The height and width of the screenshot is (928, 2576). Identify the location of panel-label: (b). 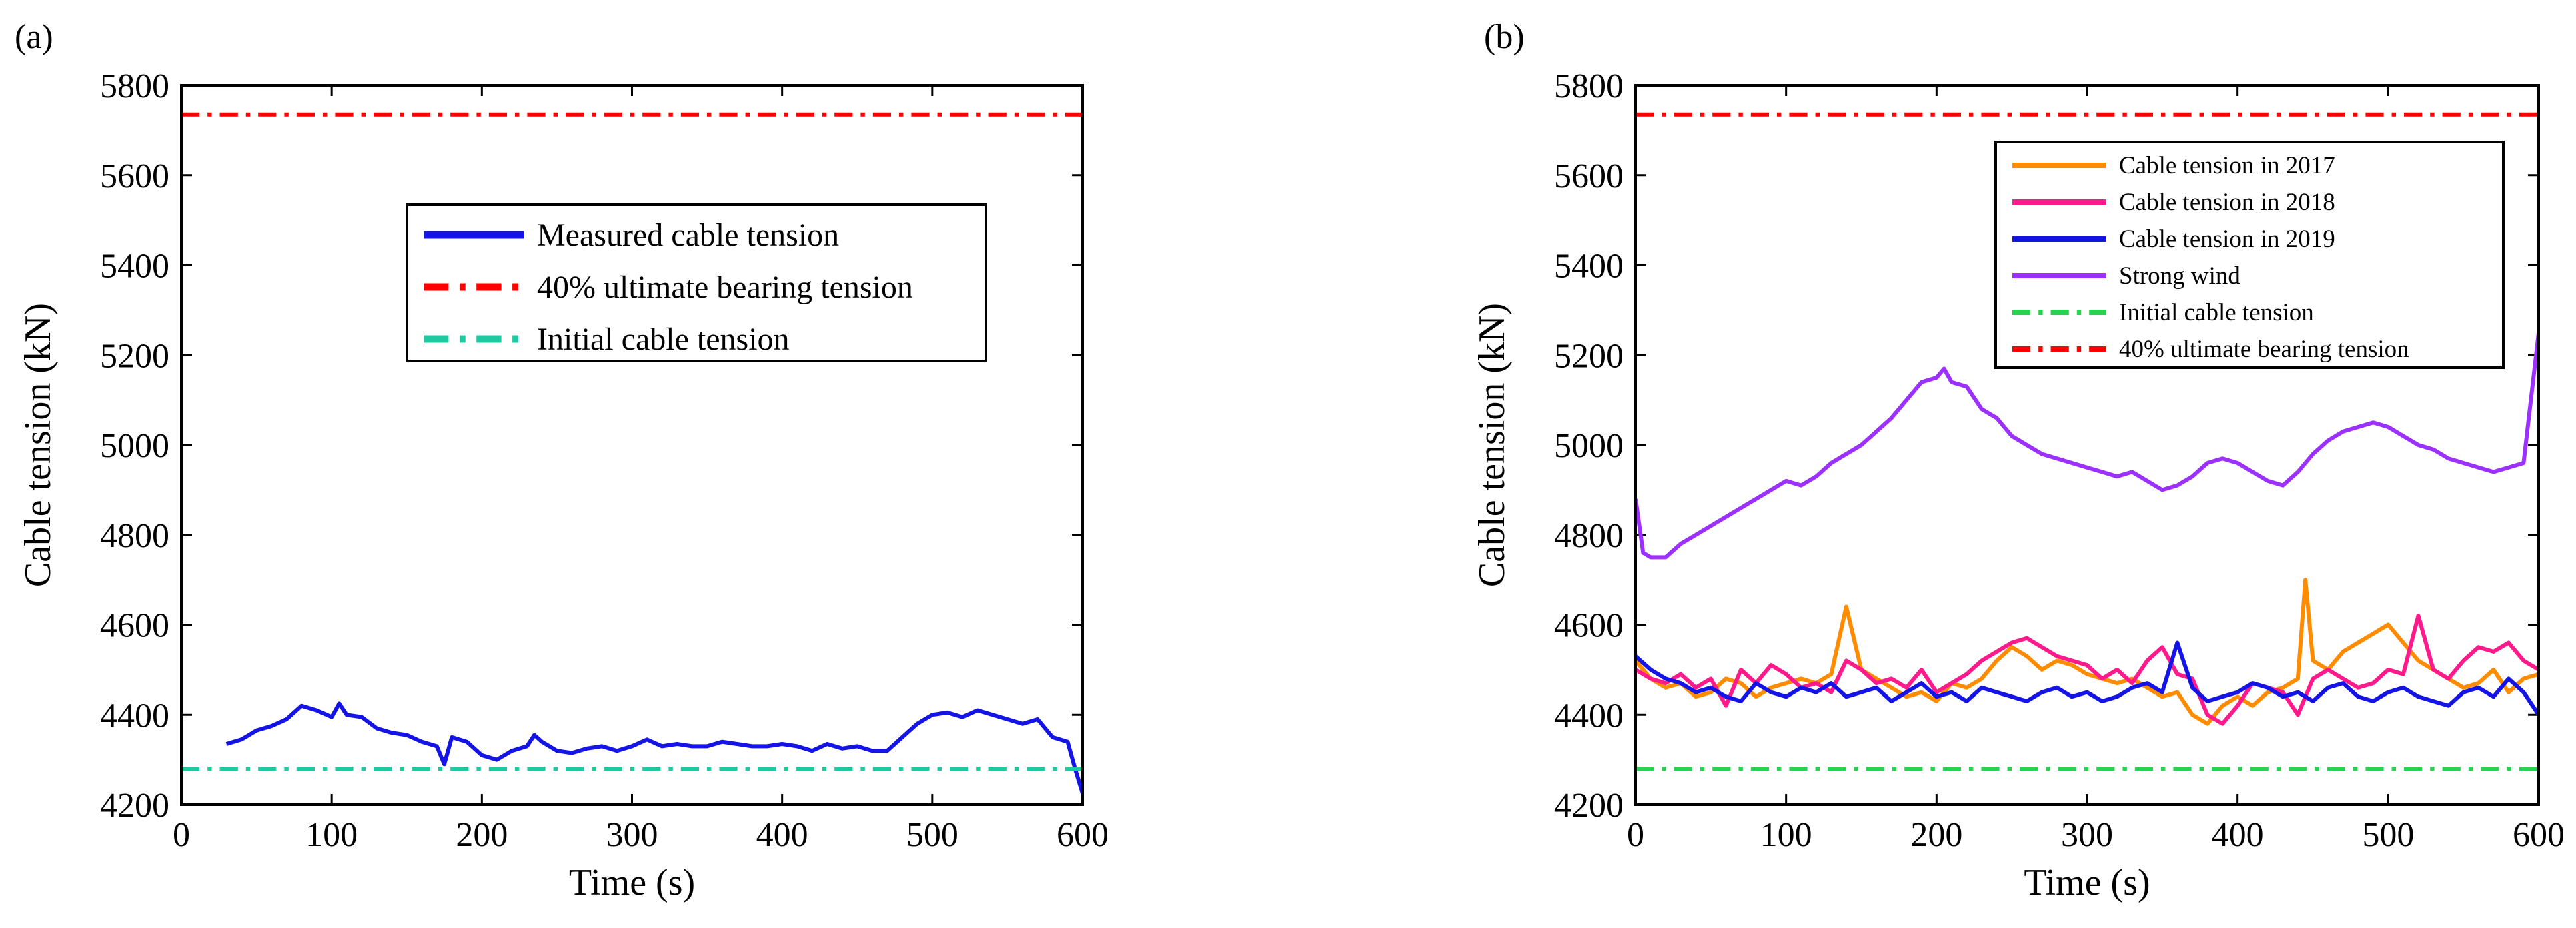
(1504, 37).